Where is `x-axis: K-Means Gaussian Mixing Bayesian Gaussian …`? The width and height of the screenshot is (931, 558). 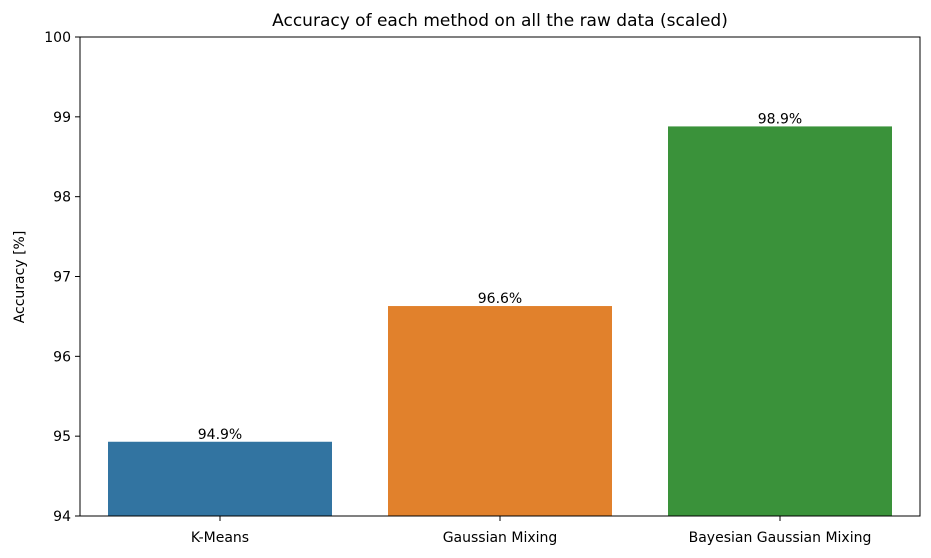
x-axis: K-Means Gaussian Mixing Bayesian Gaussian … is located at coordinates (531, 531).